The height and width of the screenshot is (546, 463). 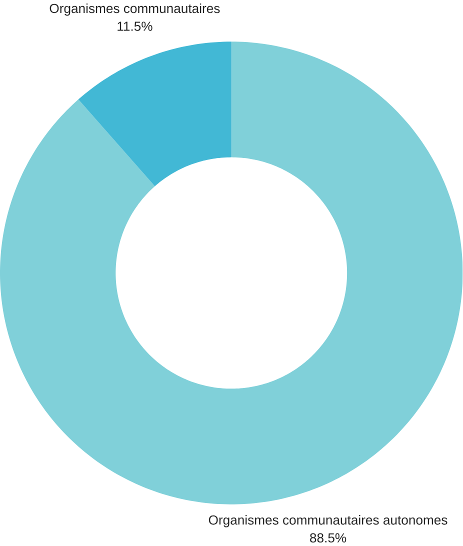 What do you see at coordinates (328, 521) in the screenshot?
I see `slice-label: Organismes communautaires autonomes` at bounding box center [328, 521].